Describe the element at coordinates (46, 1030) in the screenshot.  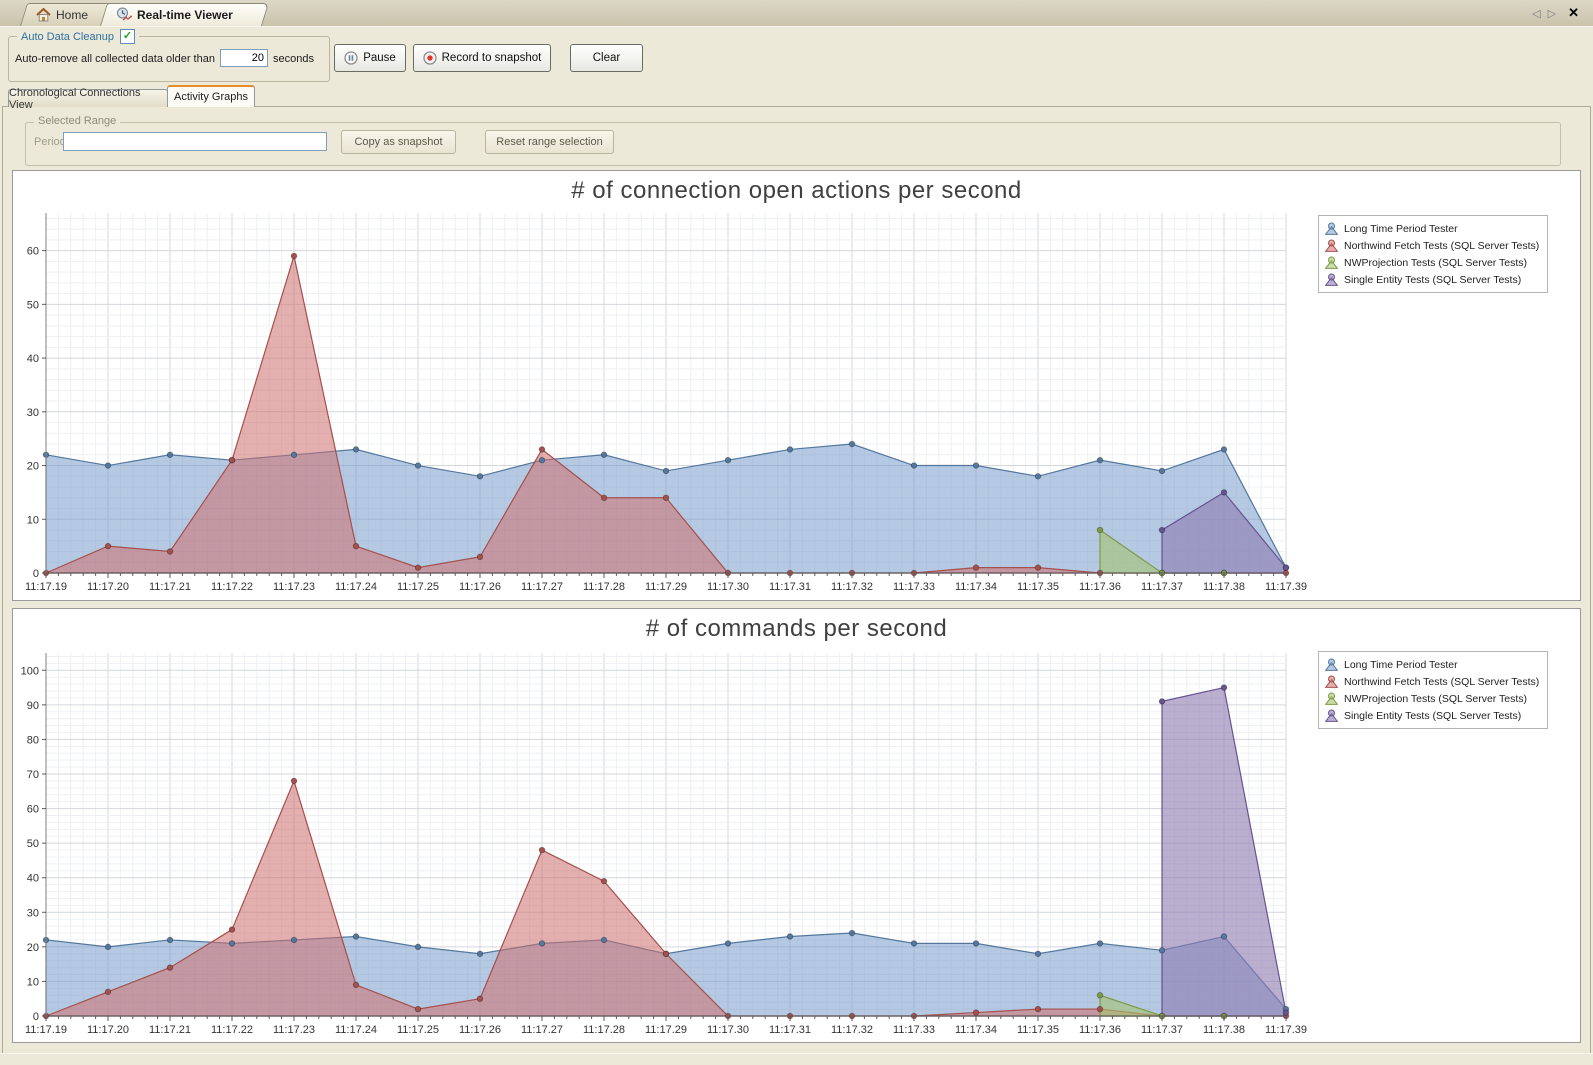
I see `x-axis-tick-label: 11:17.19` at that location.